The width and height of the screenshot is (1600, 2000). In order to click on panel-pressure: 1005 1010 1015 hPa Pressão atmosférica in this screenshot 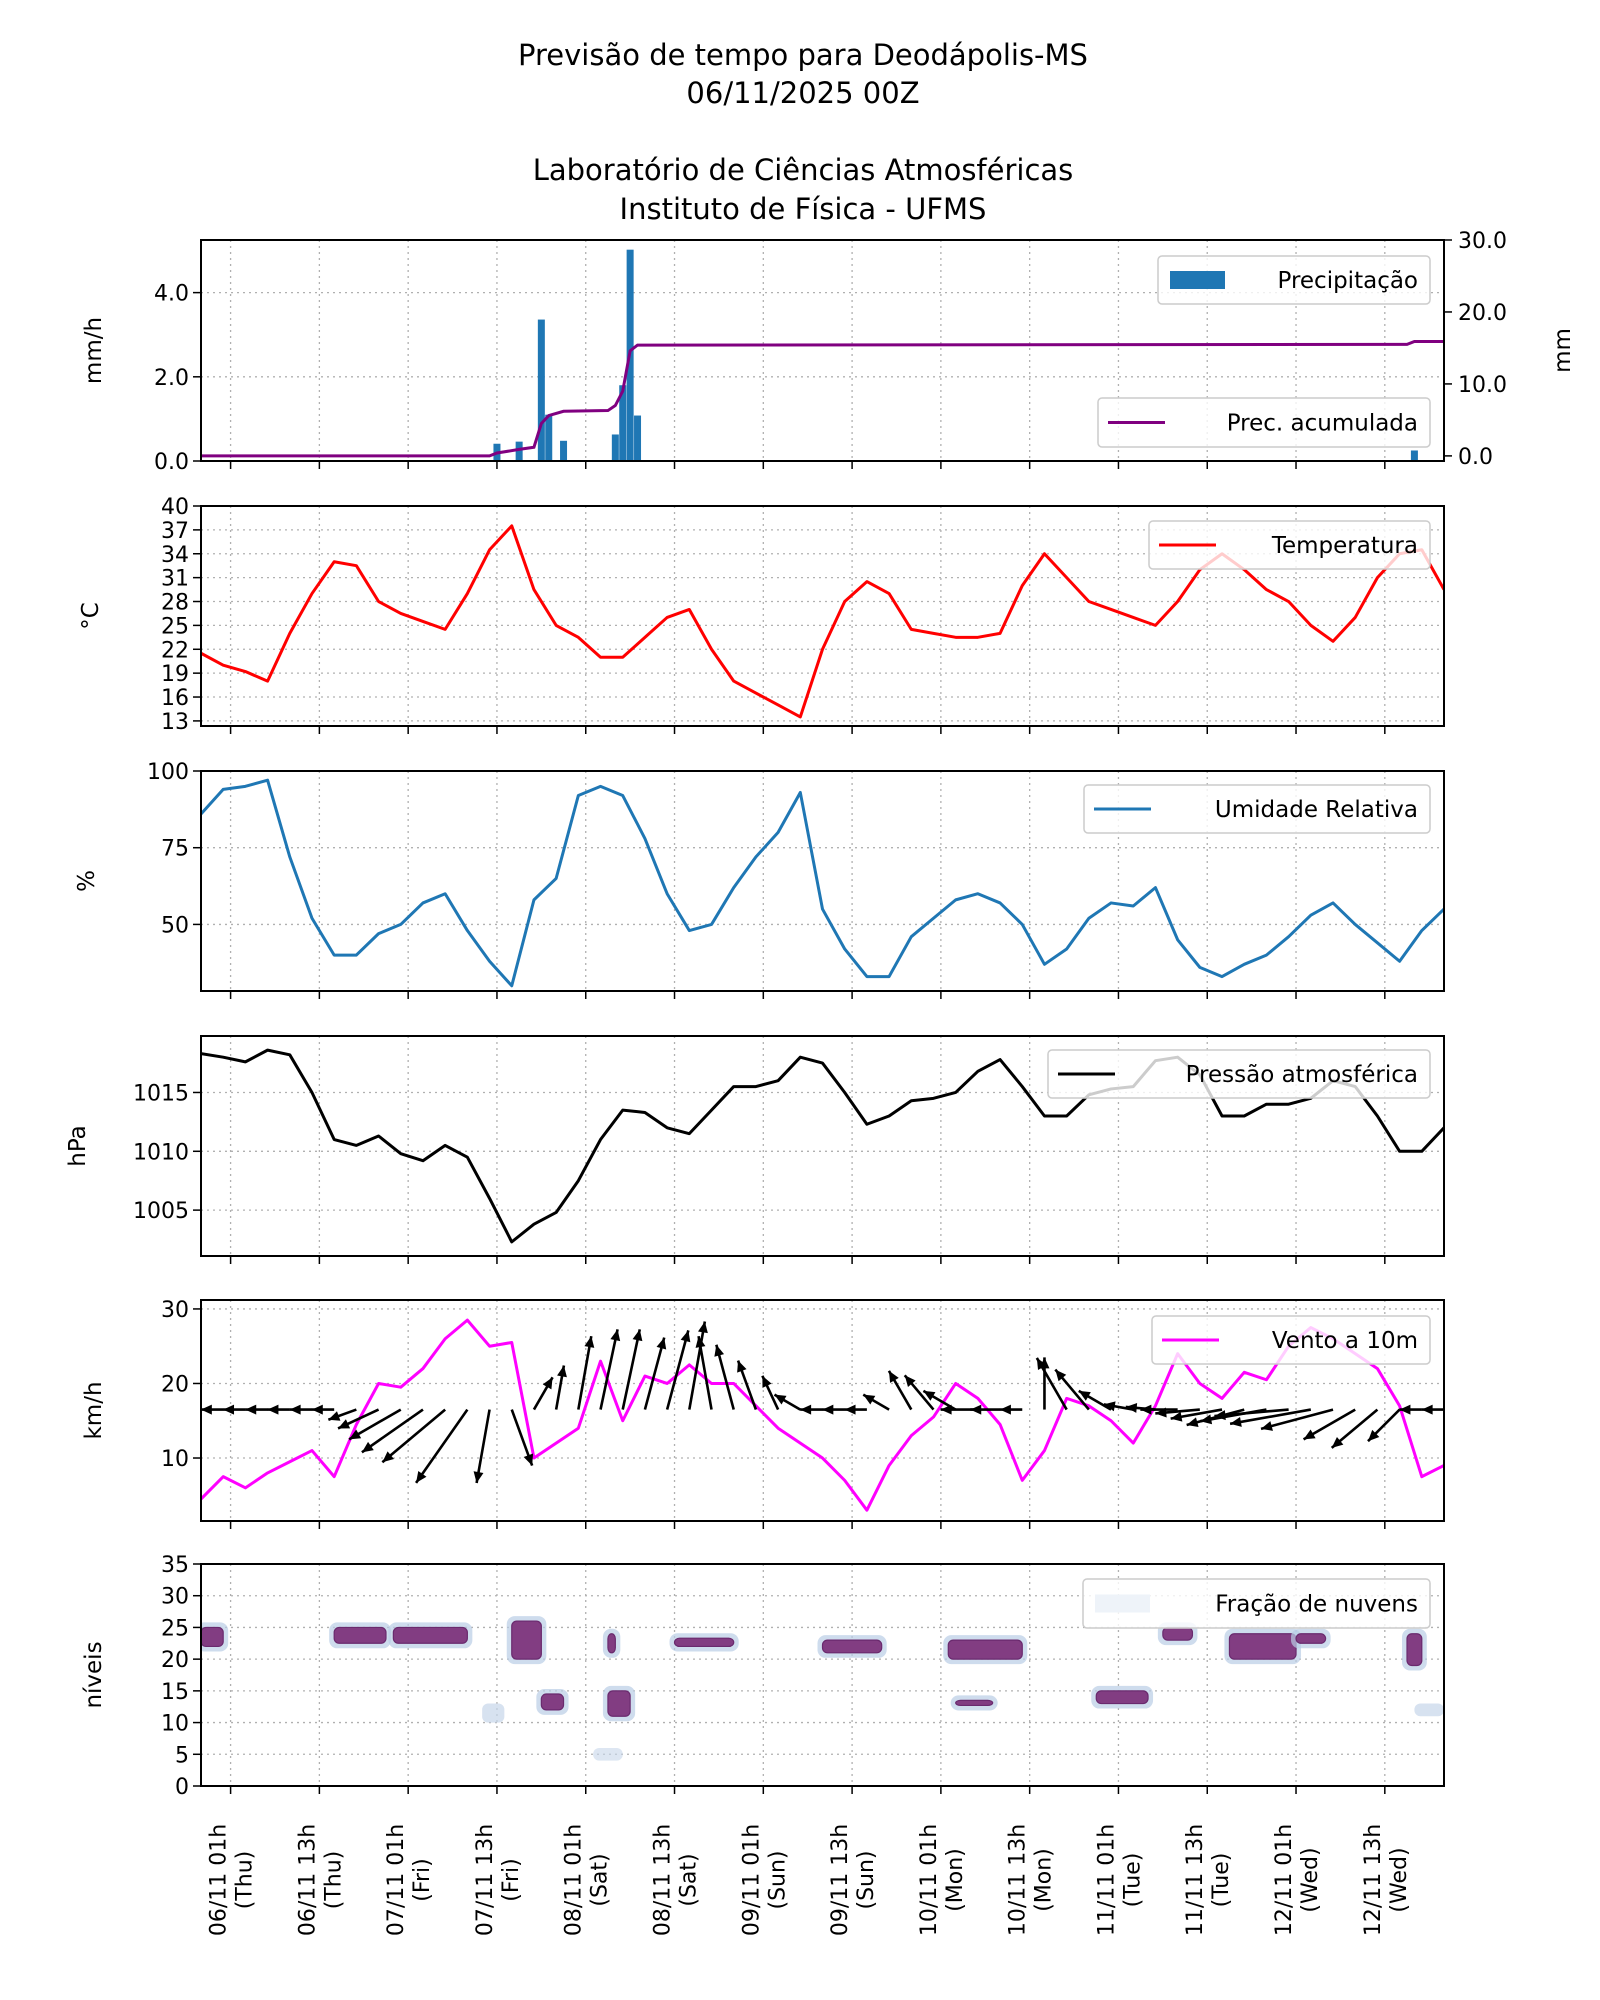, I will do `click(755, 1149)`.